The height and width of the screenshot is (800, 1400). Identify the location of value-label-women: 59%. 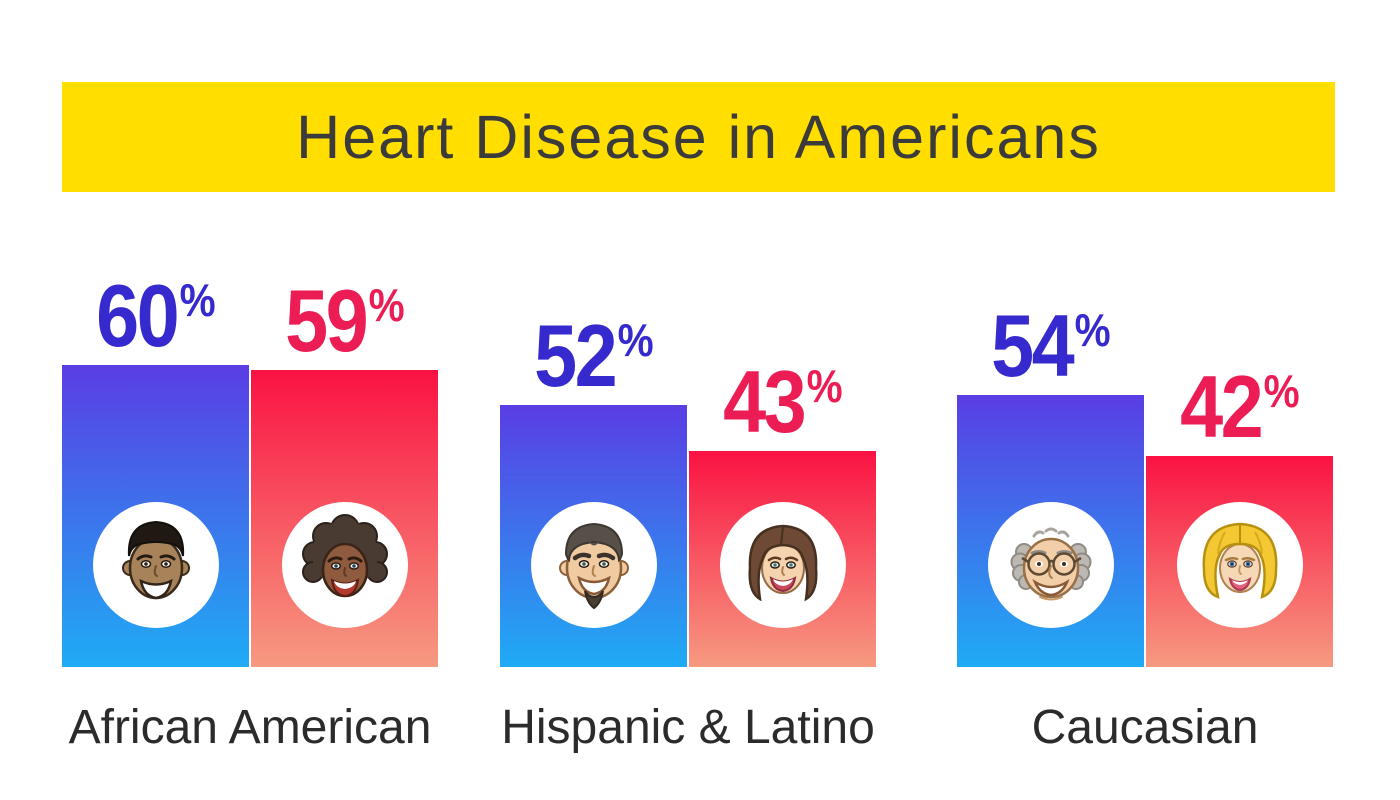
(345, 321).